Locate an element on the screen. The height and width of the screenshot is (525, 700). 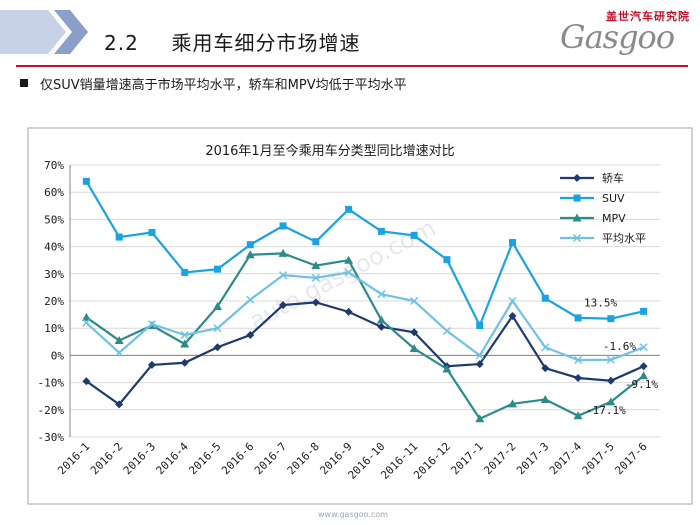
gasgoo-logo: 盖世汽车研究院 Gasgoo is located at coordinates (625, 33).